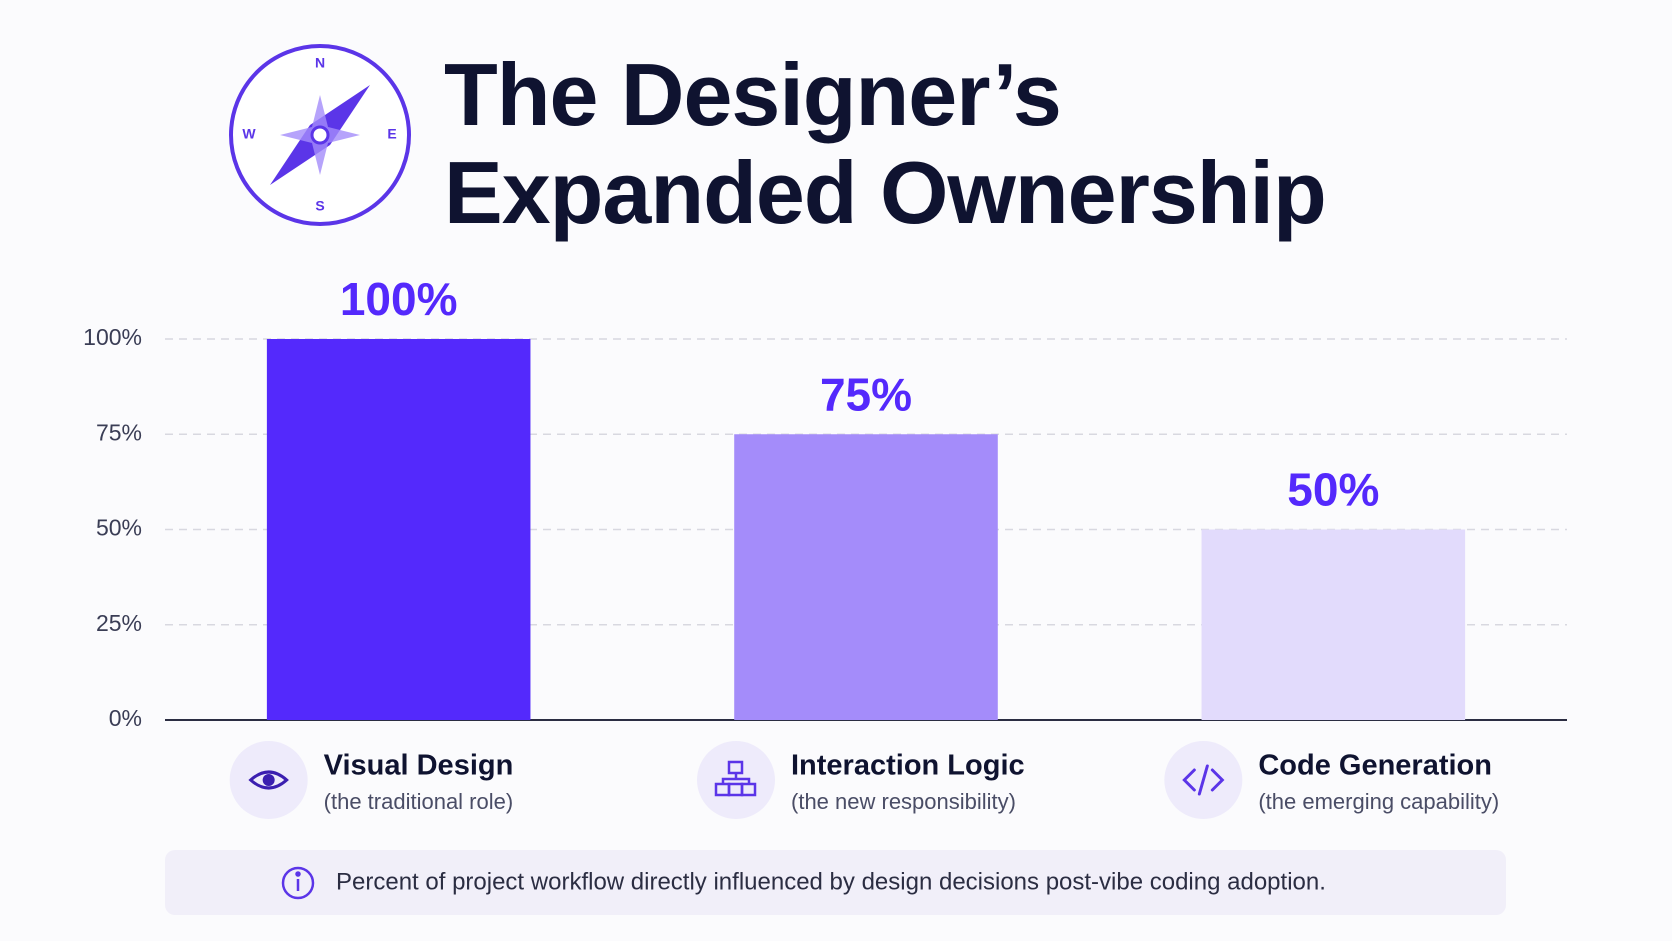 The image size is (1672, 941). I want to click on chart-title: The Designer’s Expanded Ownership, so click(885, 143).